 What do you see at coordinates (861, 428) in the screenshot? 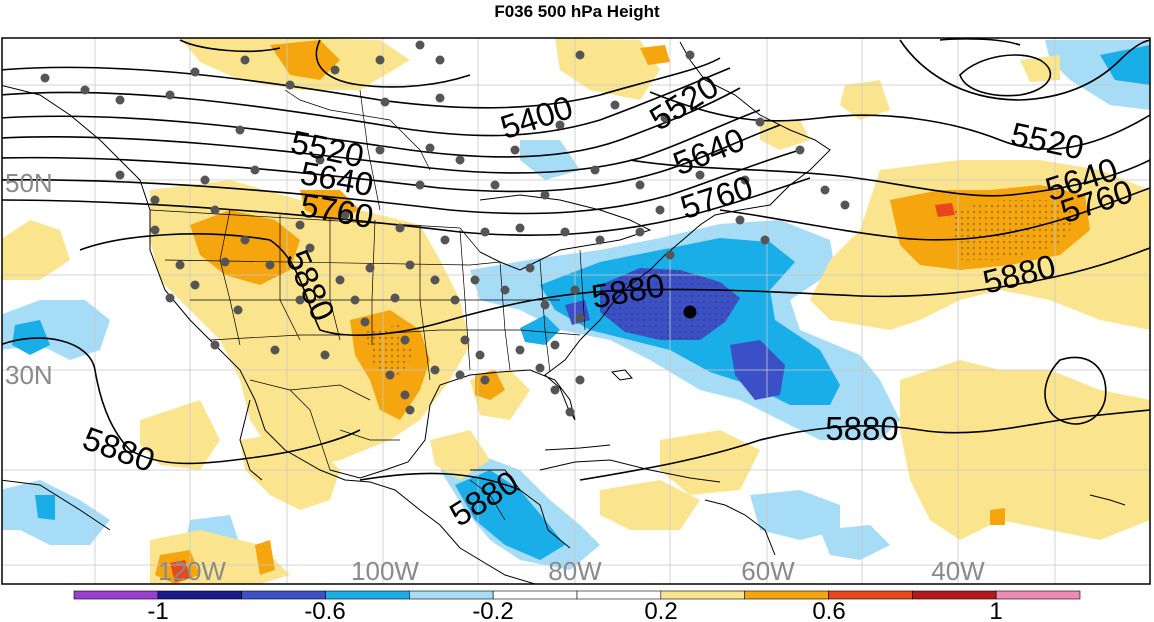
I see `contour-label: 5880` at bounding box center [861, 428].